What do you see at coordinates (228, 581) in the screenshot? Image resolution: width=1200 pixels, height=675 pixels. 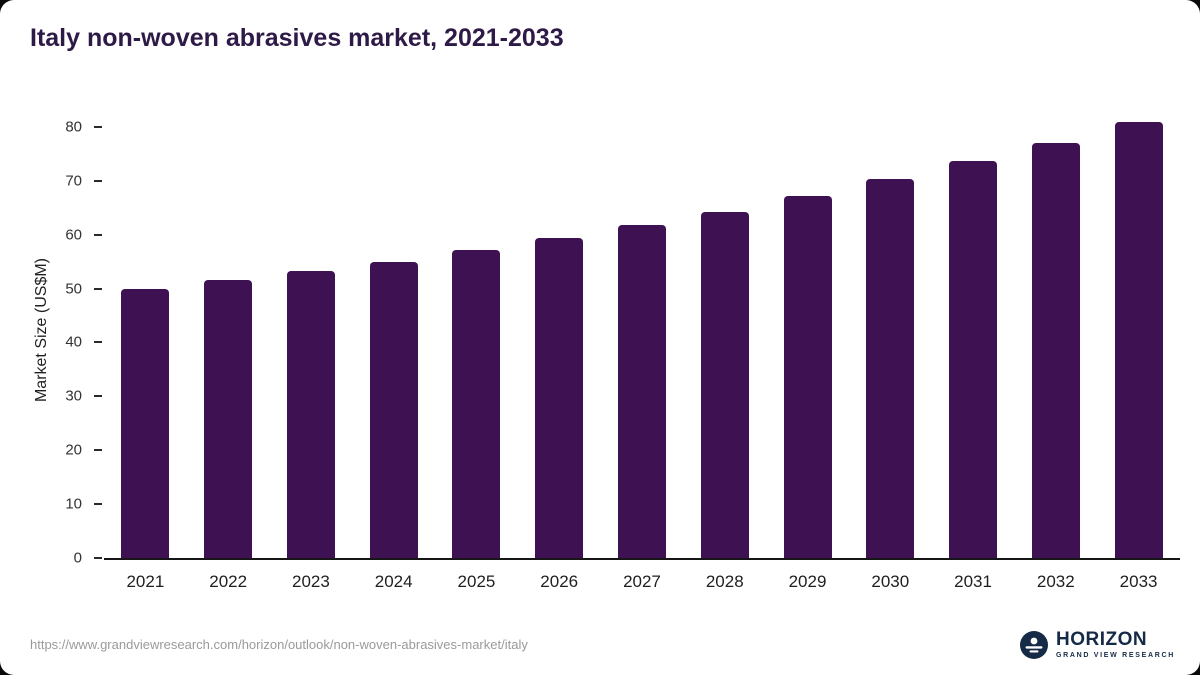 I see `x-axis-tick-label: 2022` at bounding box center [228, 581].